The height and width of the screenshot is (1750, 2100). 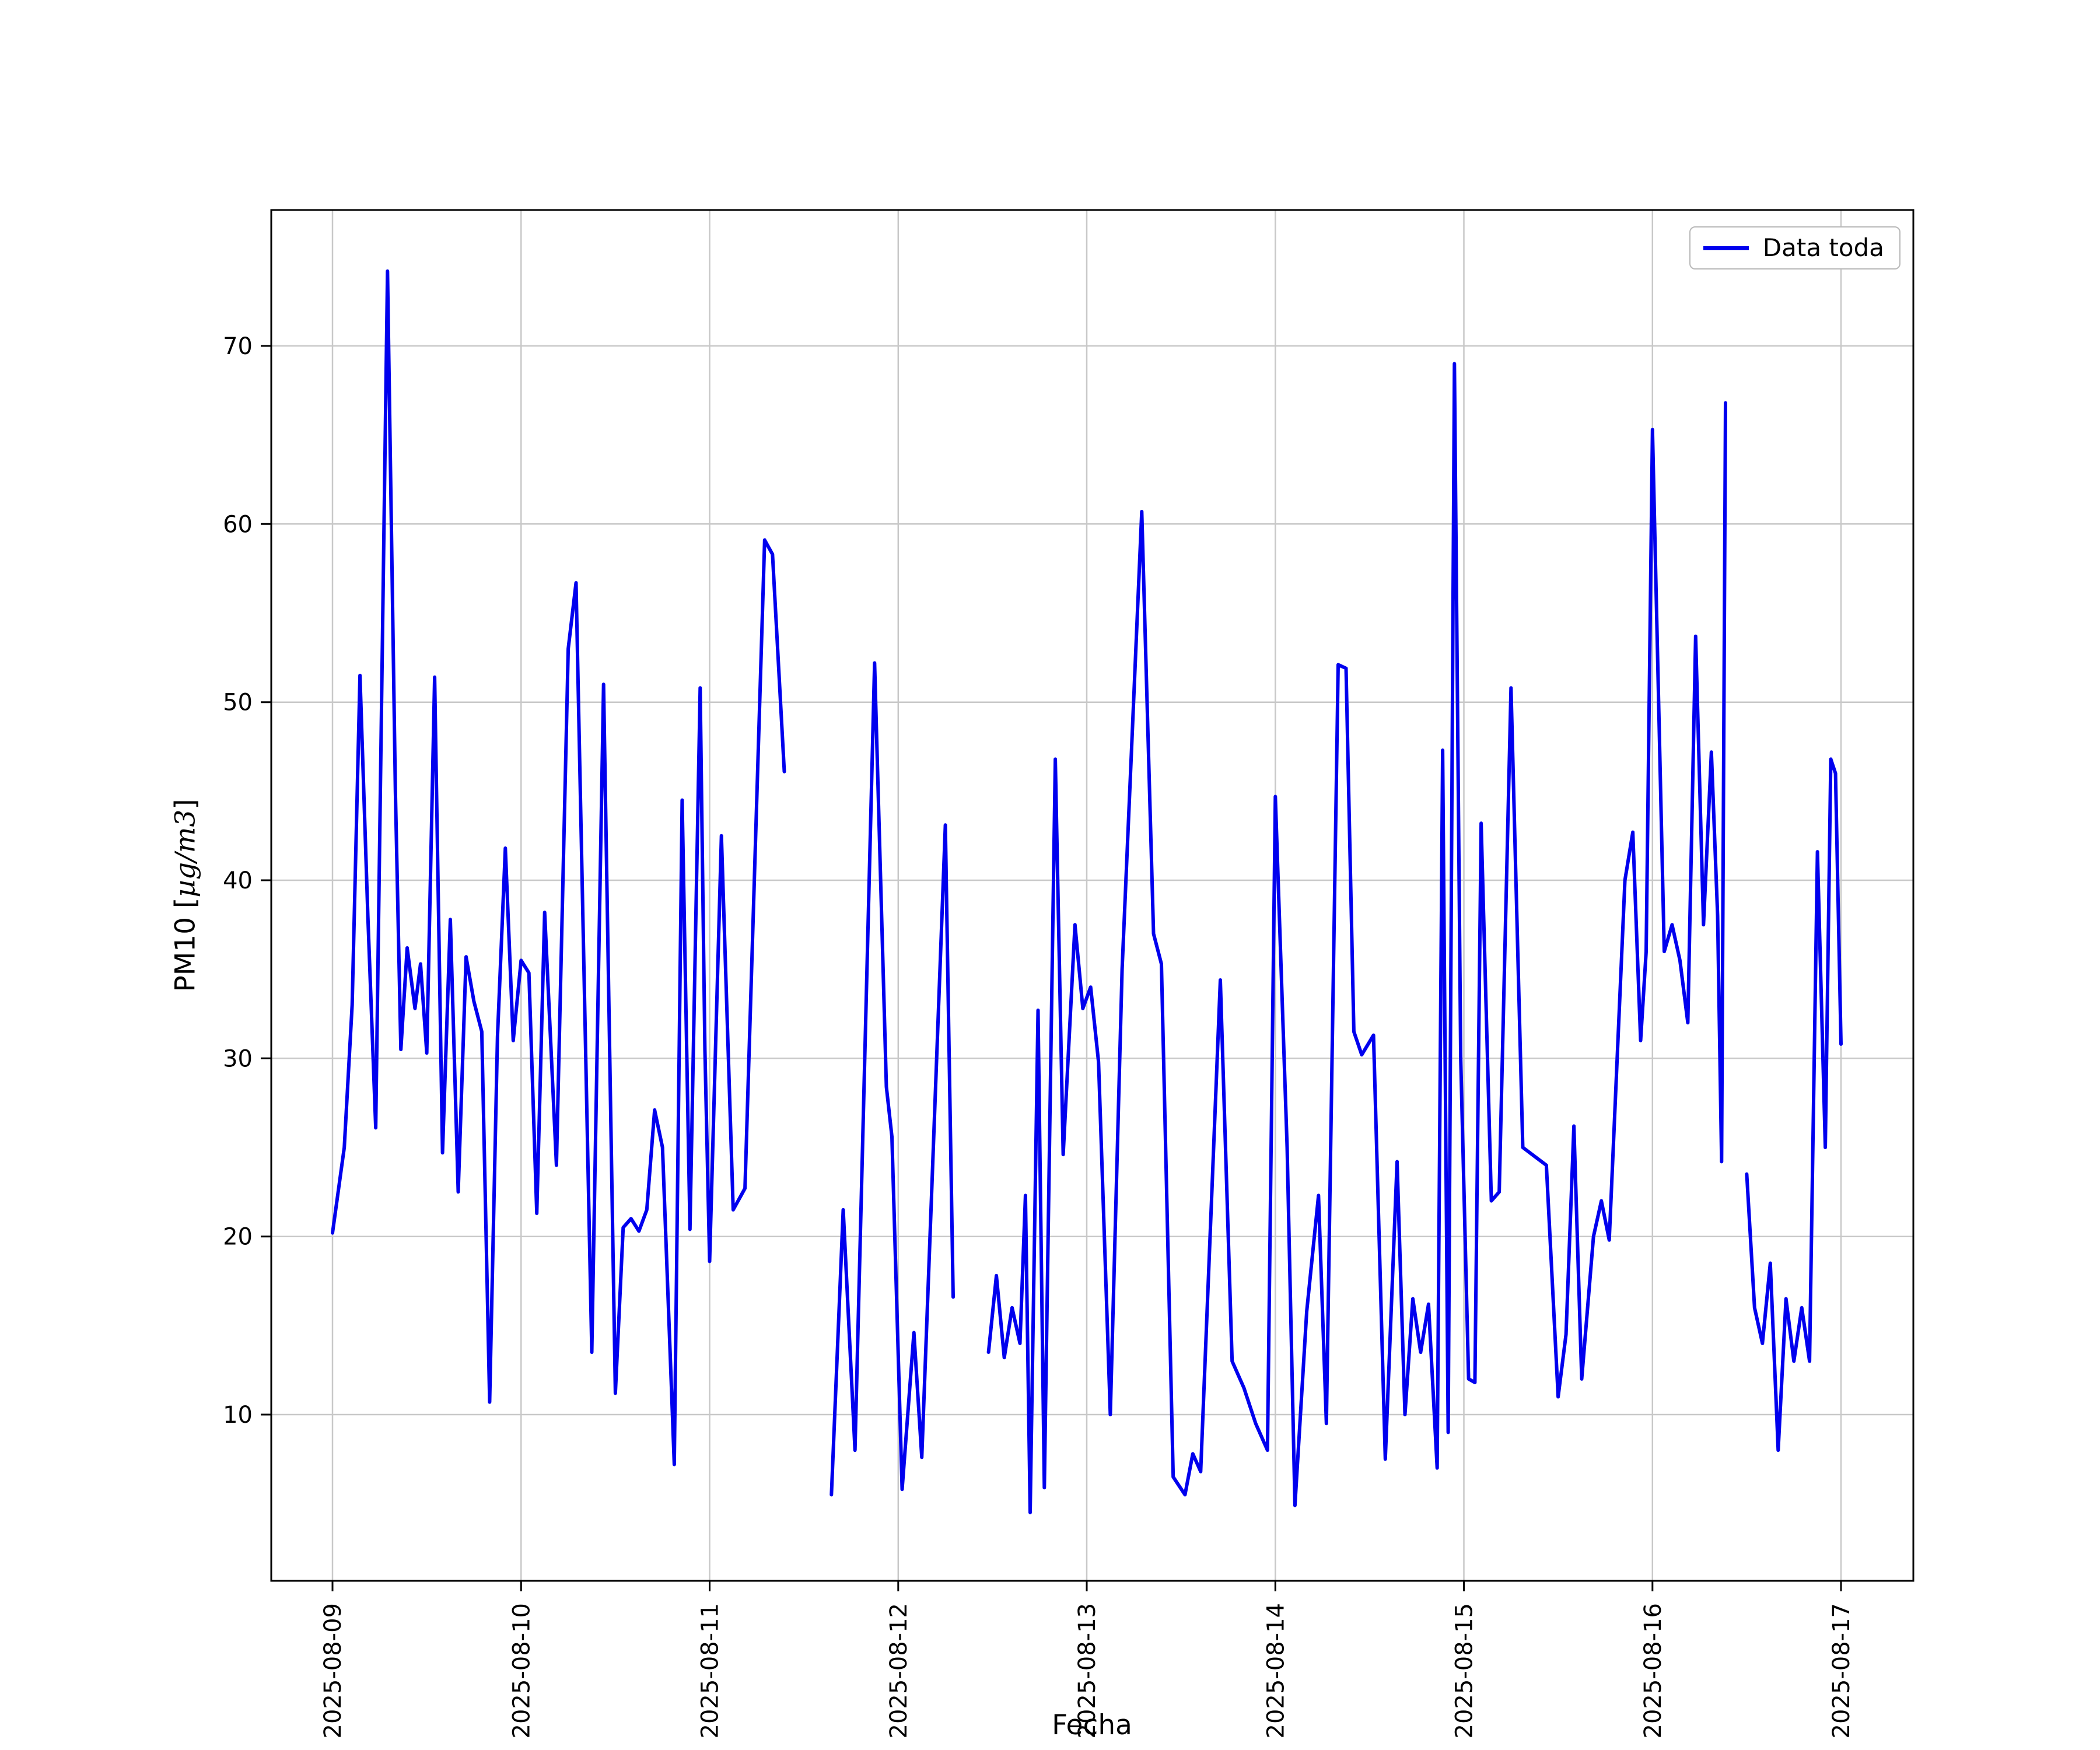 I want to click on x-tick-label: 2025-08-17, so click(x=1841, y=1671).